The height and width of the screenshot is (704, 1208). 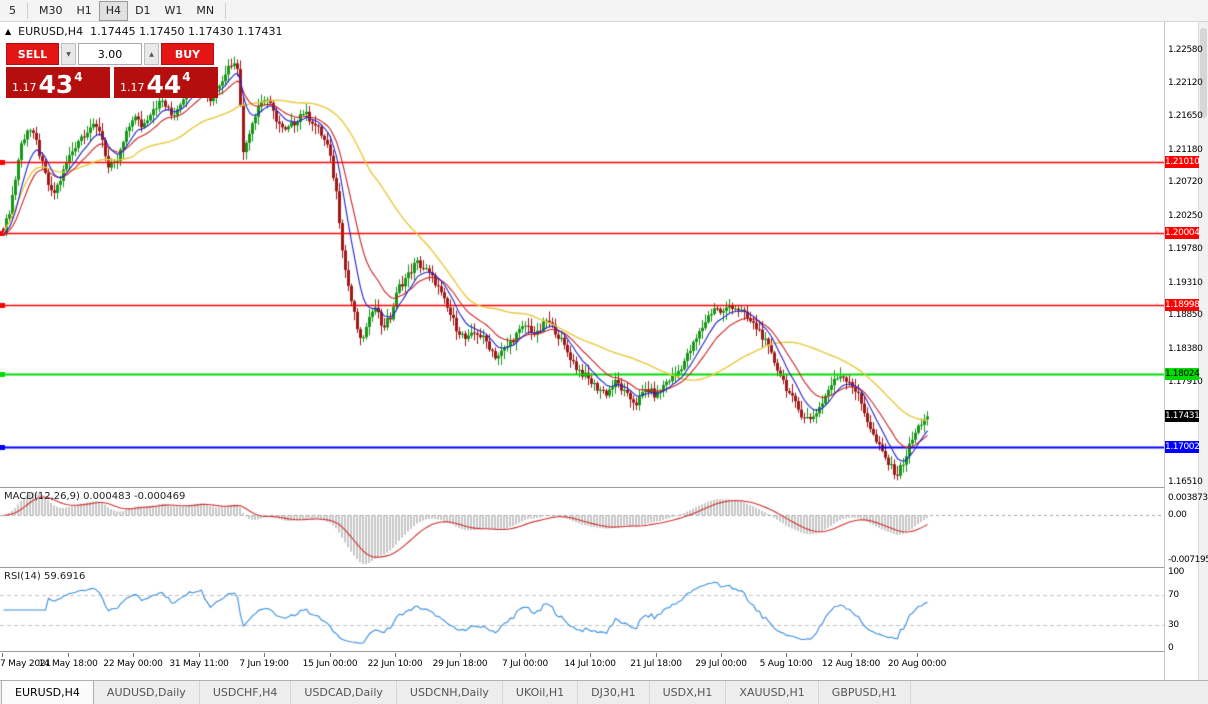 I want to click on level-price-badge: 1.20004, so click(x=1182, y=233).